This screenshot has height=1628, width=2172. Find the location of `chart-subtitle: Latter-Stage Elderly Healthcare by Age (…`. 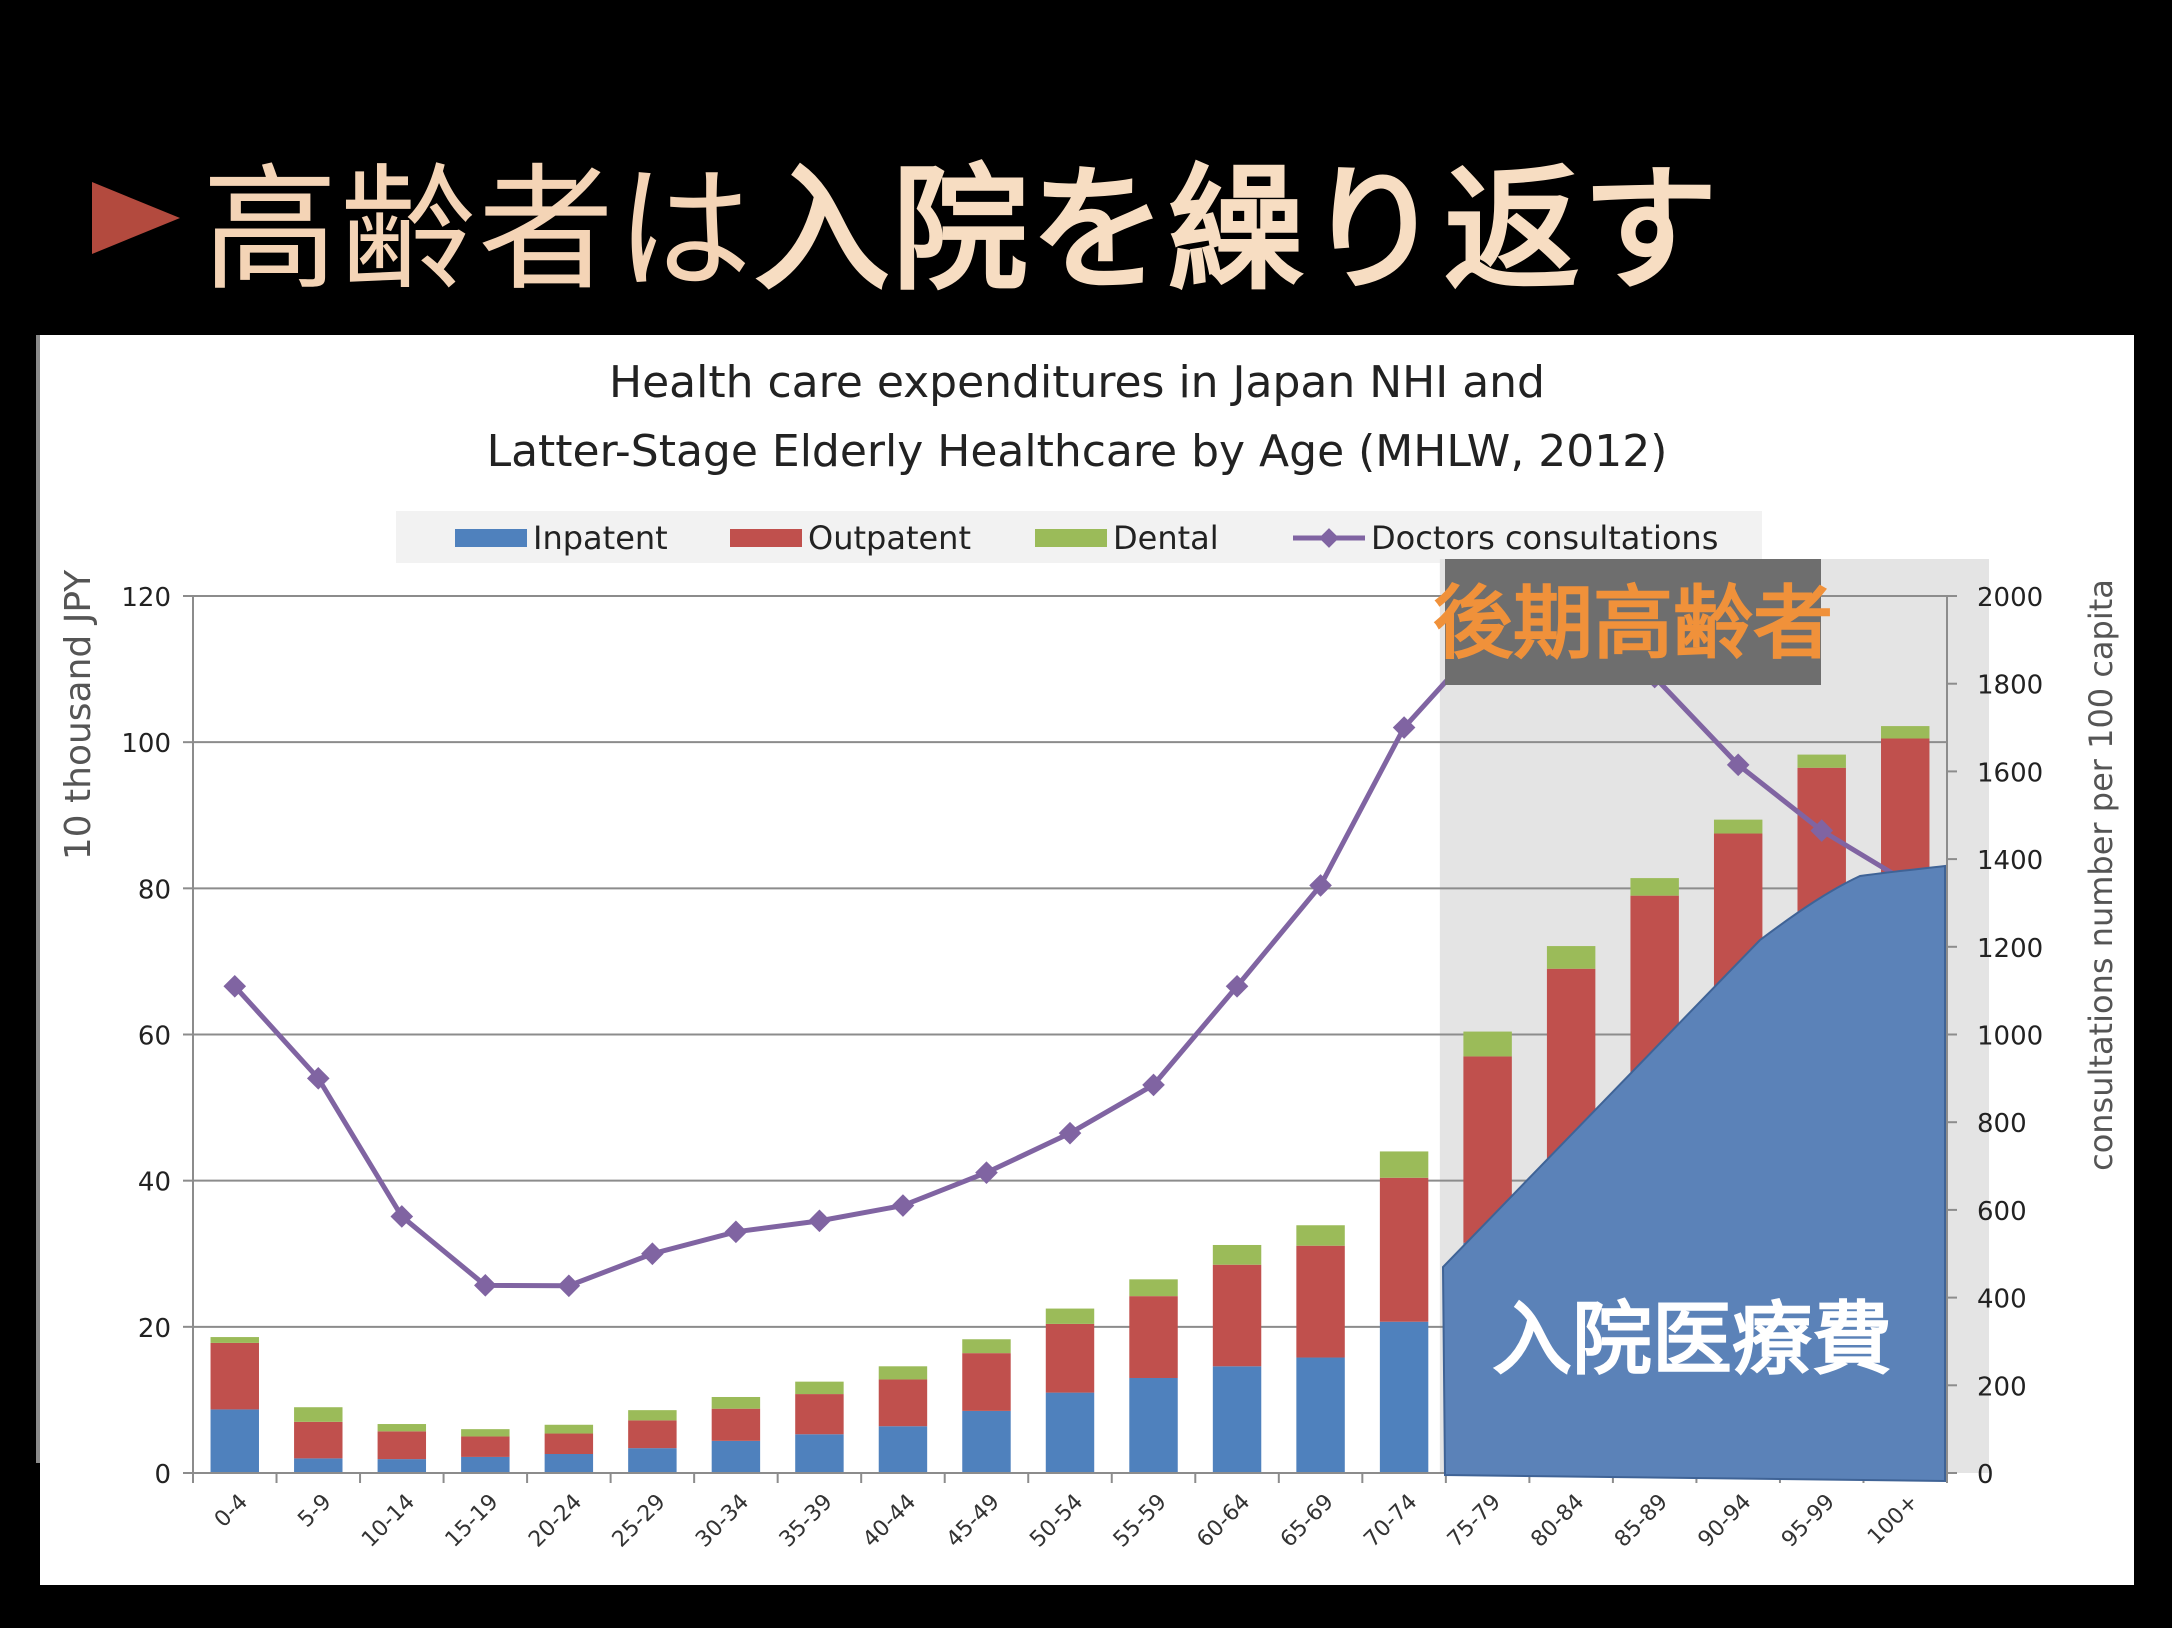

chart-subtitle: Latter-Stage Elderly Healthcare by Age (… is located at coordinates (1077, 451).